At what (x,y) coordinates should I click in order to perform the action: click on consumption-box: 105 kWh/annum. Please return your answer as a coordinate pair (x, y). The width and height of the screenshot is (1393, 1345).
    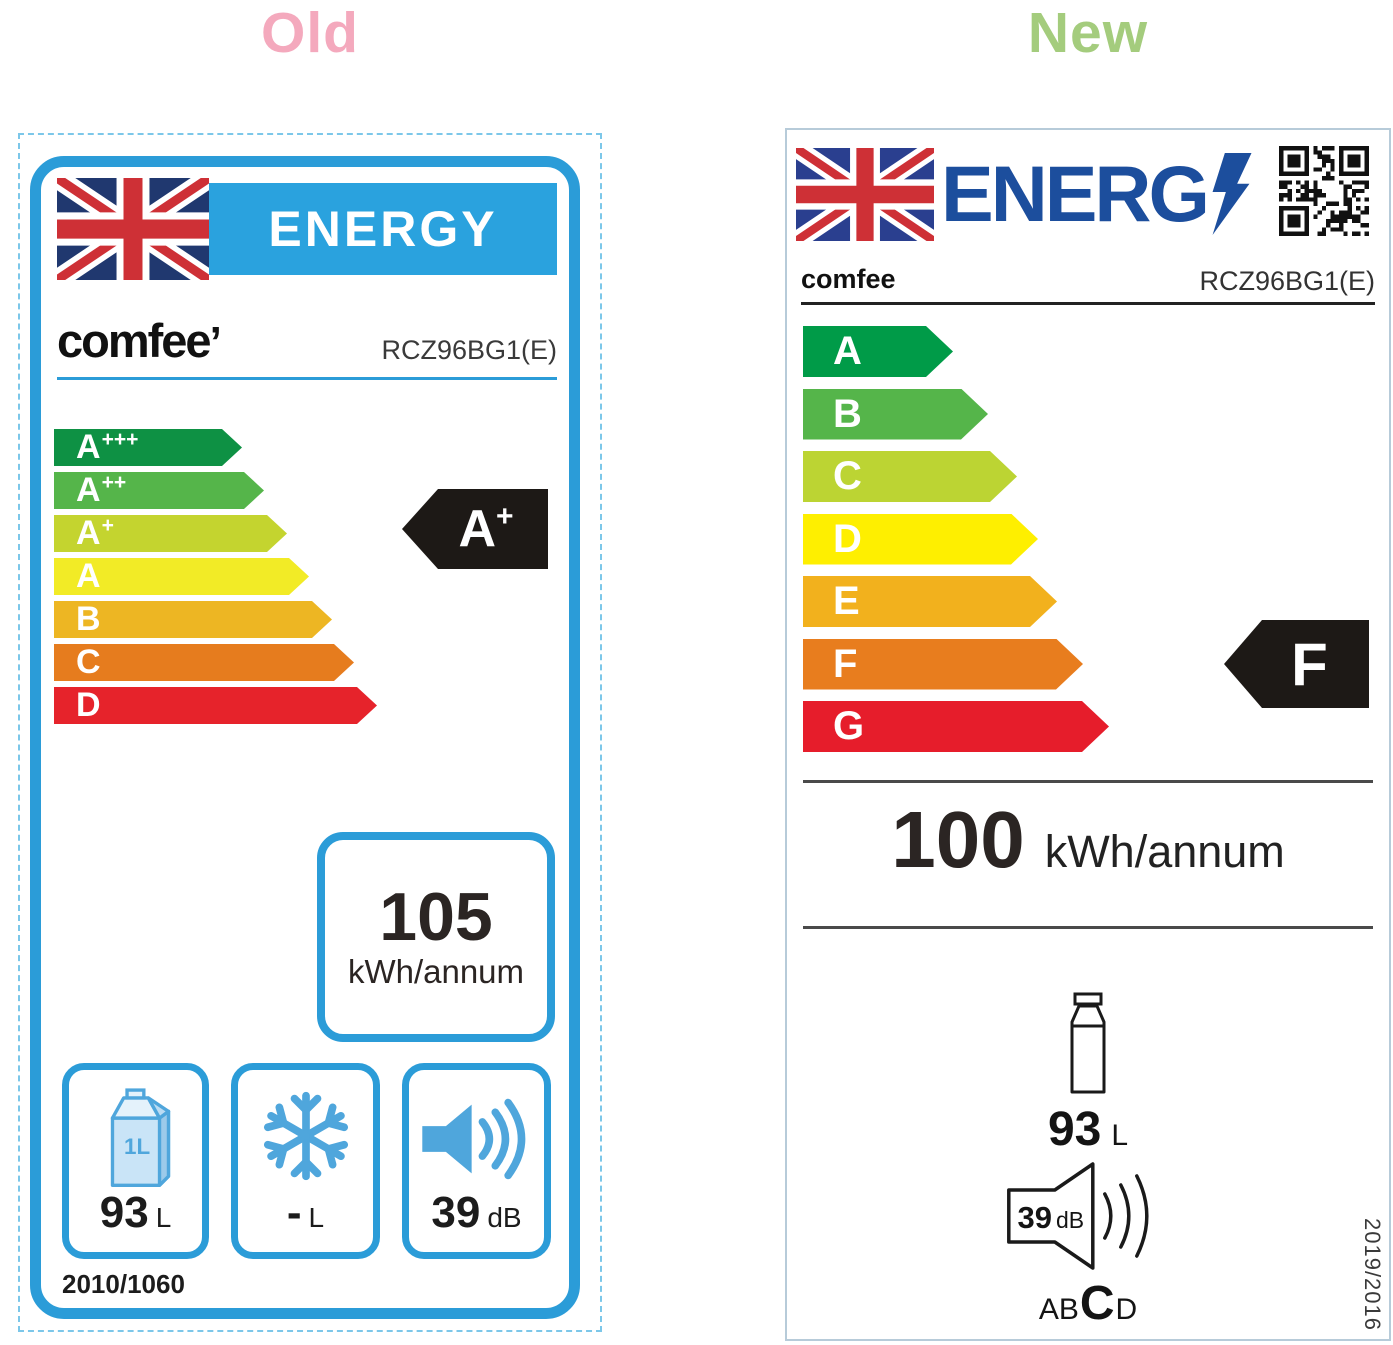
    Looking at the image, I should click on (436, 937).